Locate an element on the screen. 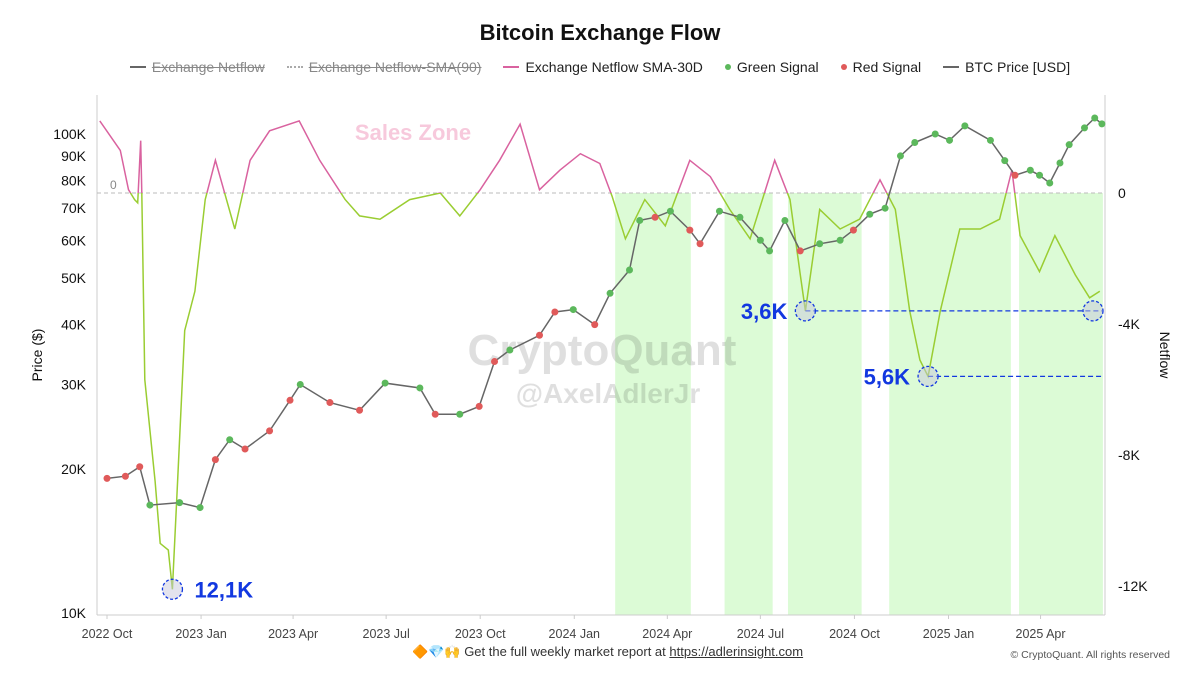  emoji-icons: 🔶💎🙌 is located at coordinates (436, 651).